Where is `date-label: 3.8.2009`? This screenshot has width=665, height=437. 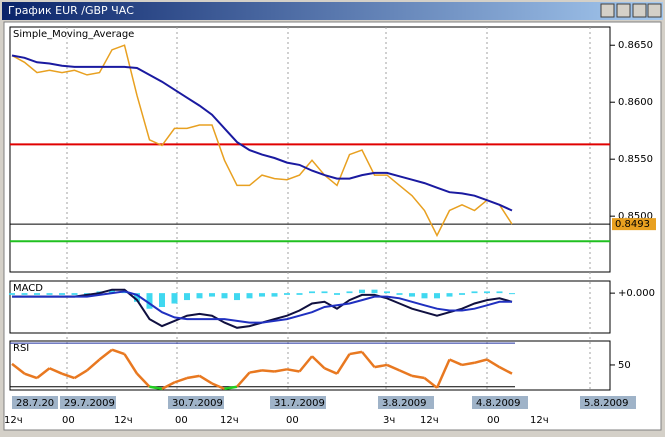
date-label: 3.8.2009 is located at coordinates (404, 403).